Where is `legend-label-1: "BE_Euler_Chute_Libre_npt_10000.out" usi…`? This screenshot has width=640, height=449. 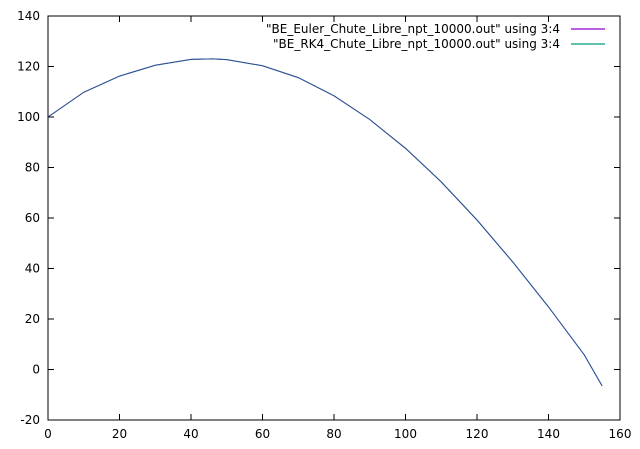
legend-label-1: "BE_Euler_Chute_Libre_npt_10000.out" usi… is located at coordinates (413, 29).